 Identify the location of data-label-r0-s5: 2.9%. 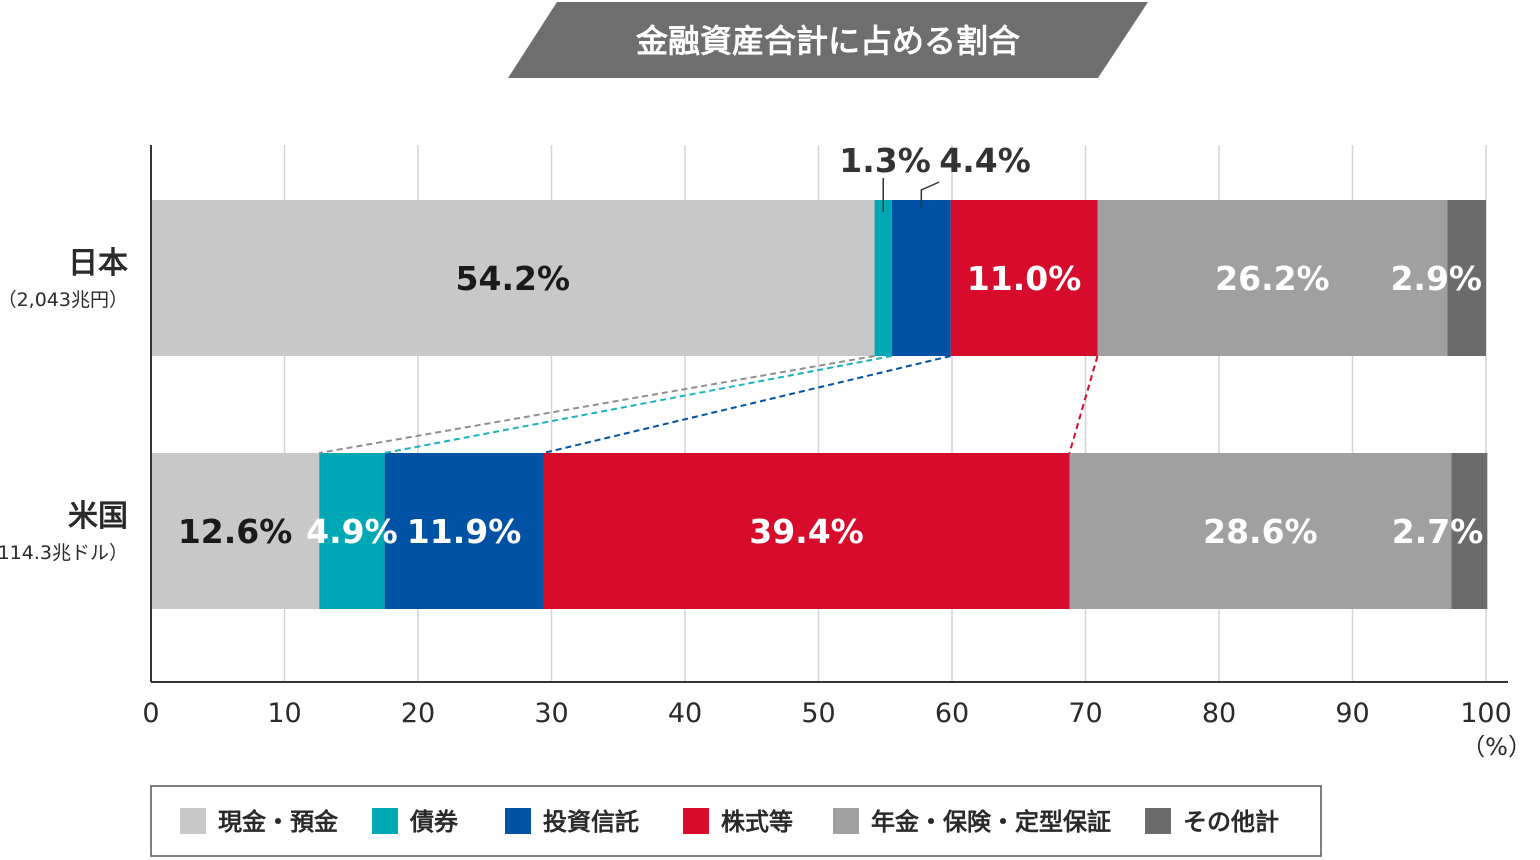
(1436, 278).